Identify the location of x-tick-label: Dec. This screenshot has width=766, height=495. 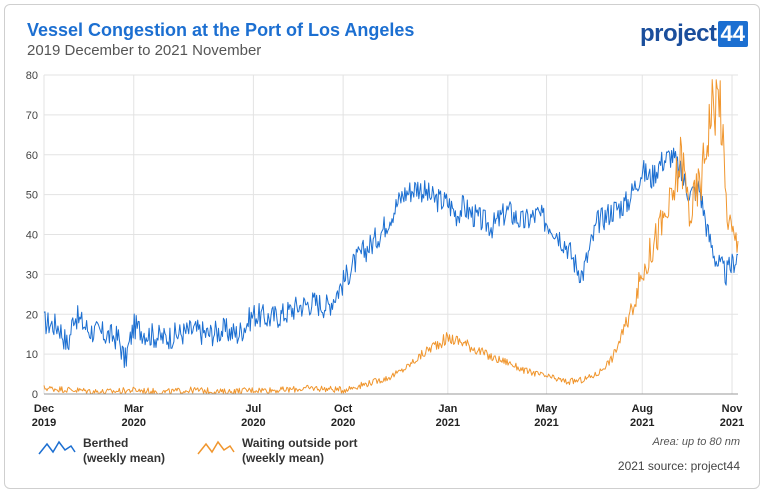
(44, 409).